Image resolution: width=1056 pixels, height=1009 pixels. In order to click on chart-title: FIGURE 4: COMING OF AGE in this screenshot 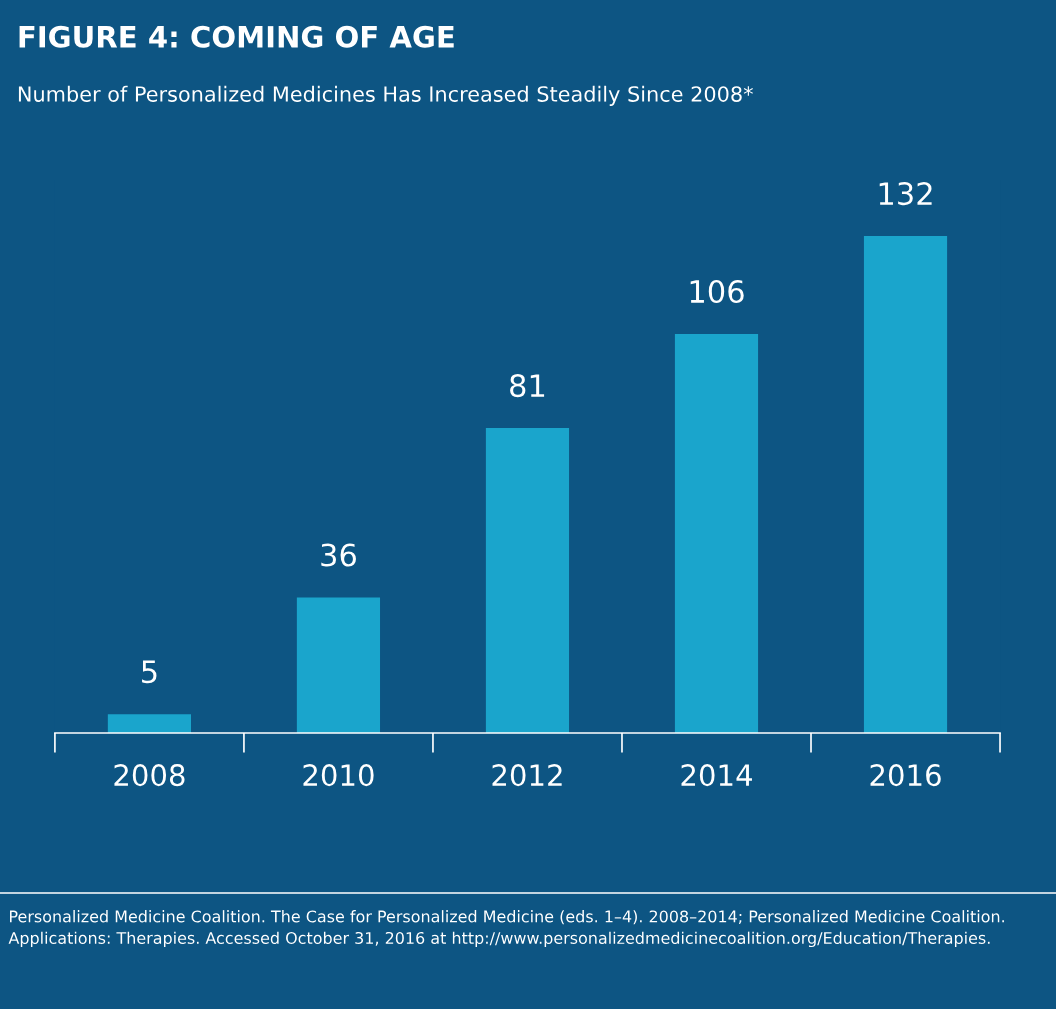, I will do `click(236, 36)`.